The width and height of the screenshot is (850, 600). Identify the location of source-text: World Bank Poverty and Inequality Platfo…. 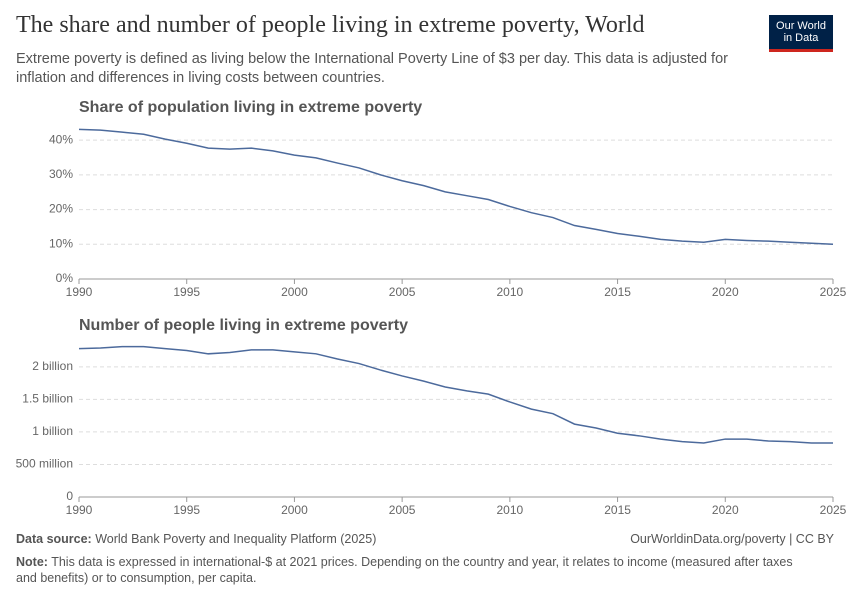
(236, 539).